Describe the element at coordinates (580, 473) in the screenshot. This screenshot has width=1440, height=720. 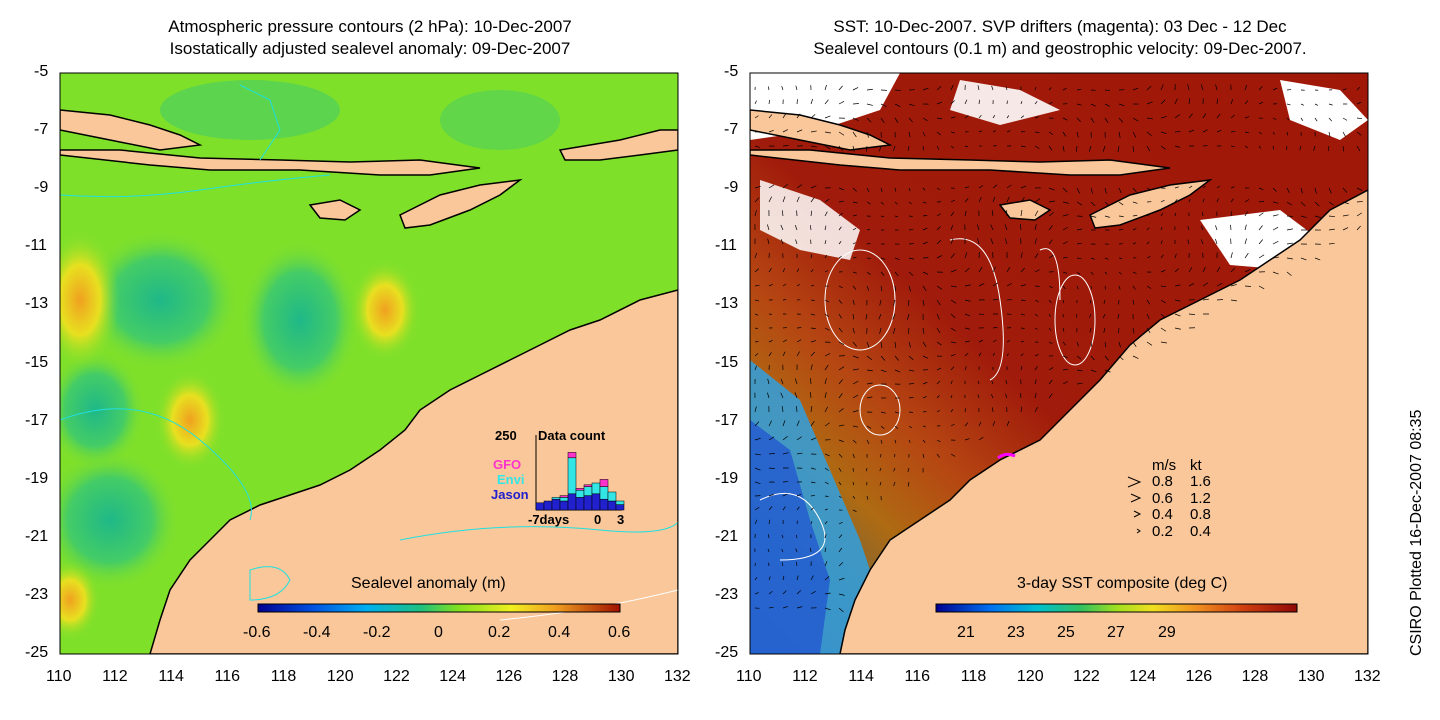
I see `data-count-inset` at that location.